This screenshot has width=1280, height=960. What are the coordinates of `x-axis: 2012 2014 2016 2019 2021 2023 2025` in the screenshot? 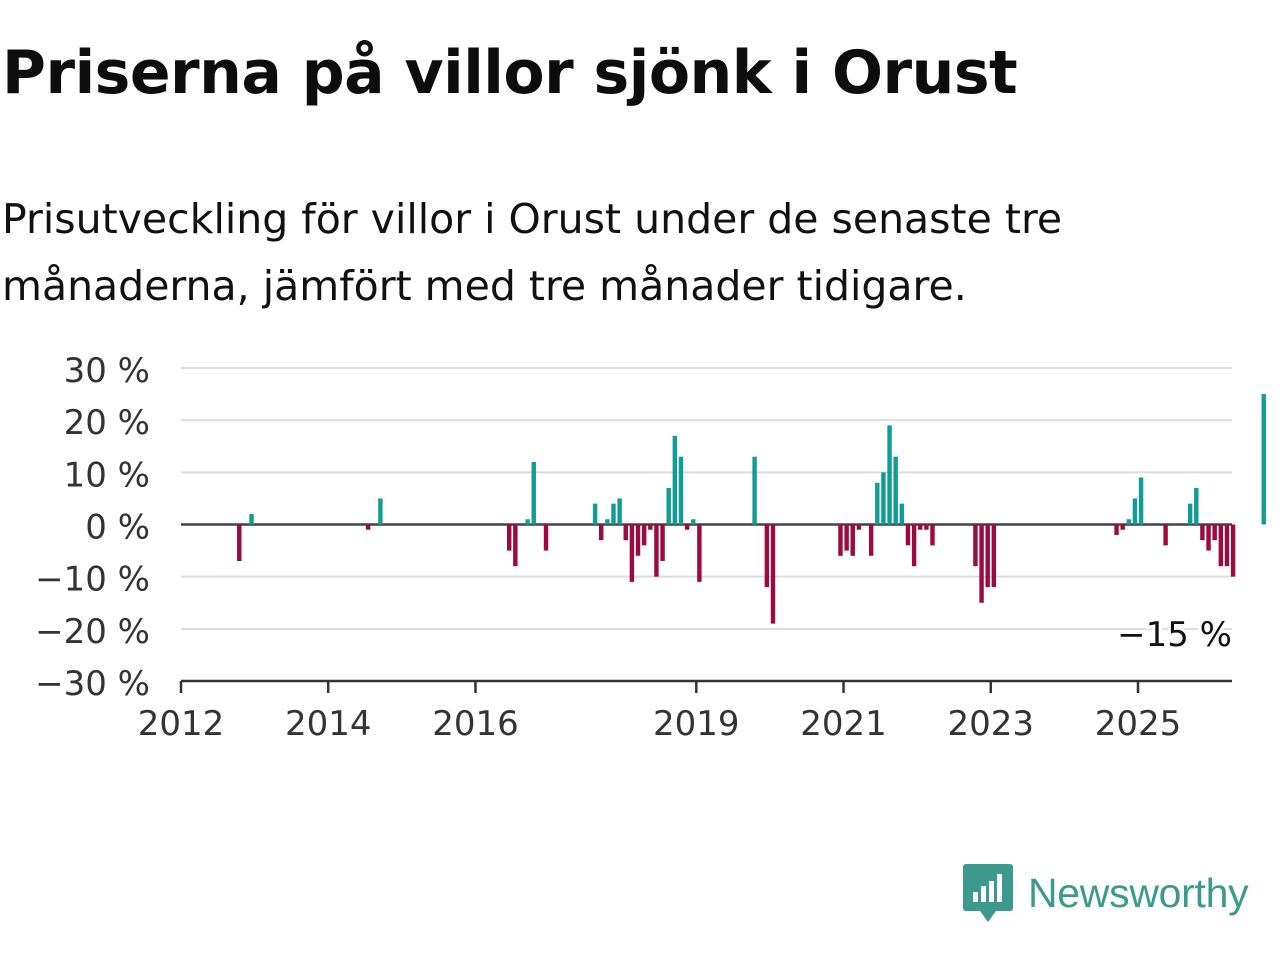 It's located at (685, 711).